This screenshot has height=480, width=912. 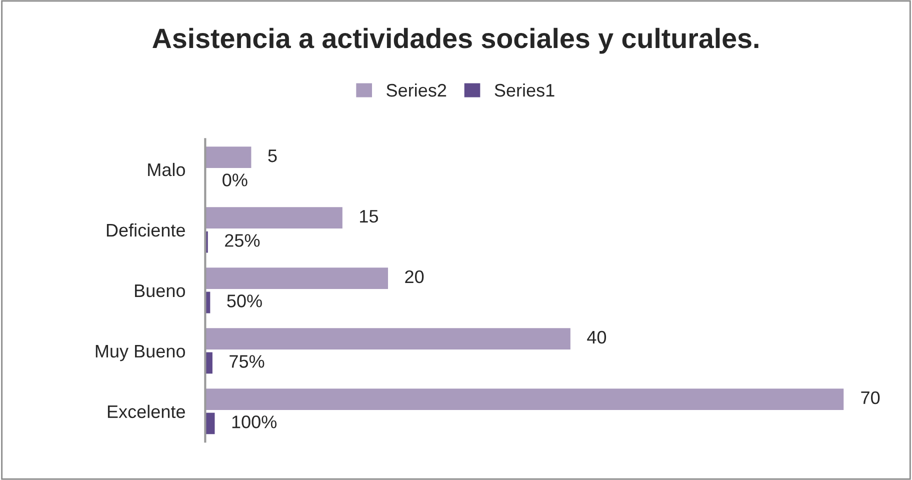 What do you see at coordinates (272, 156) in the screenshot?
I see `data-label: 5` at bounding box center [272, 156].